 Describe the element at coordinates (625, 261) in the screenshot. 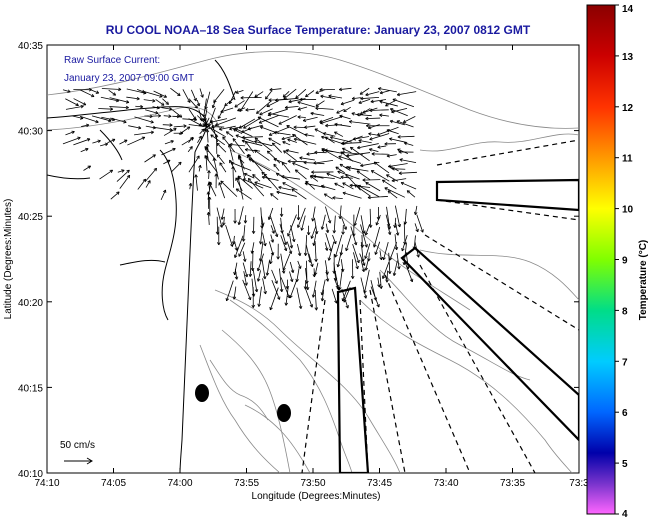

I see `colorbar-tick-label: 9` at that location.